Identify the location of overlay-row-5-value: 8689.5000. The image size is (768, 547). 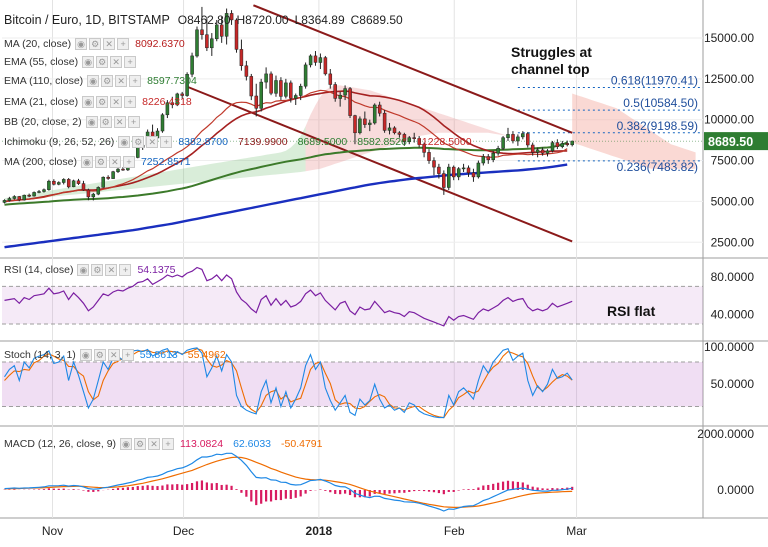
(322, 141).